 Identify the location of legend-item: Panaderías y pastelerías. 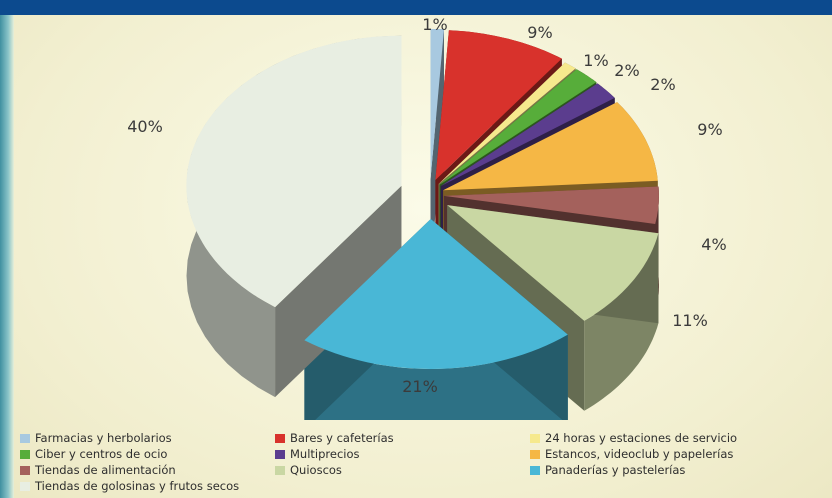
(607, 470).